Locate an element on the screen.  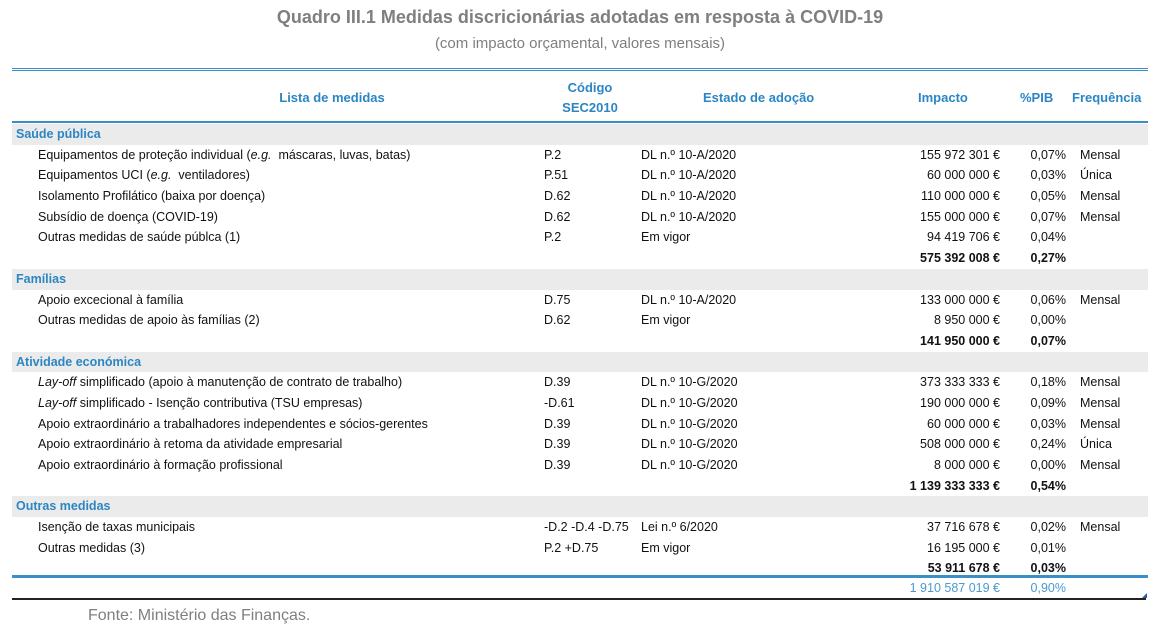
sec2010-code: D.39 is located at coordinates (557, 465).